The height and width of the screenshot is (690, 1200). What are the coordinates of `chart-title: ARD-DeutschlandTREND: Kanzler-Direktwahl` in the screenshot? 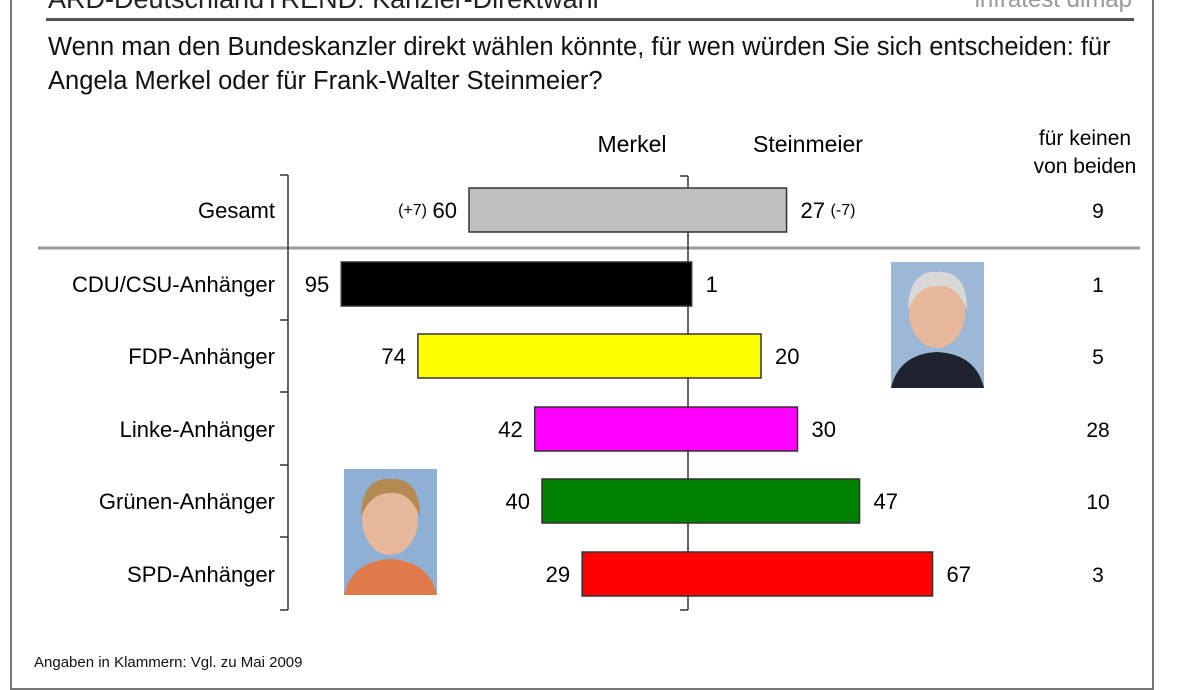 It's located at (323, 7).